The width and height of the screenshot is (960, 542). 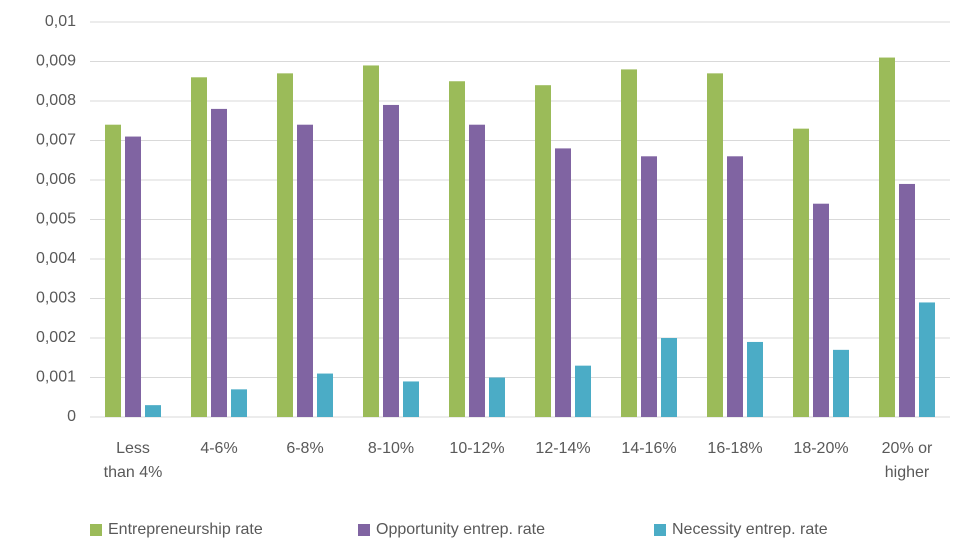 What do you see at coordinates (133, 460) in the screenshot?
I see `x-tick-label: Less than 4%` at bounding box center [133, 460].